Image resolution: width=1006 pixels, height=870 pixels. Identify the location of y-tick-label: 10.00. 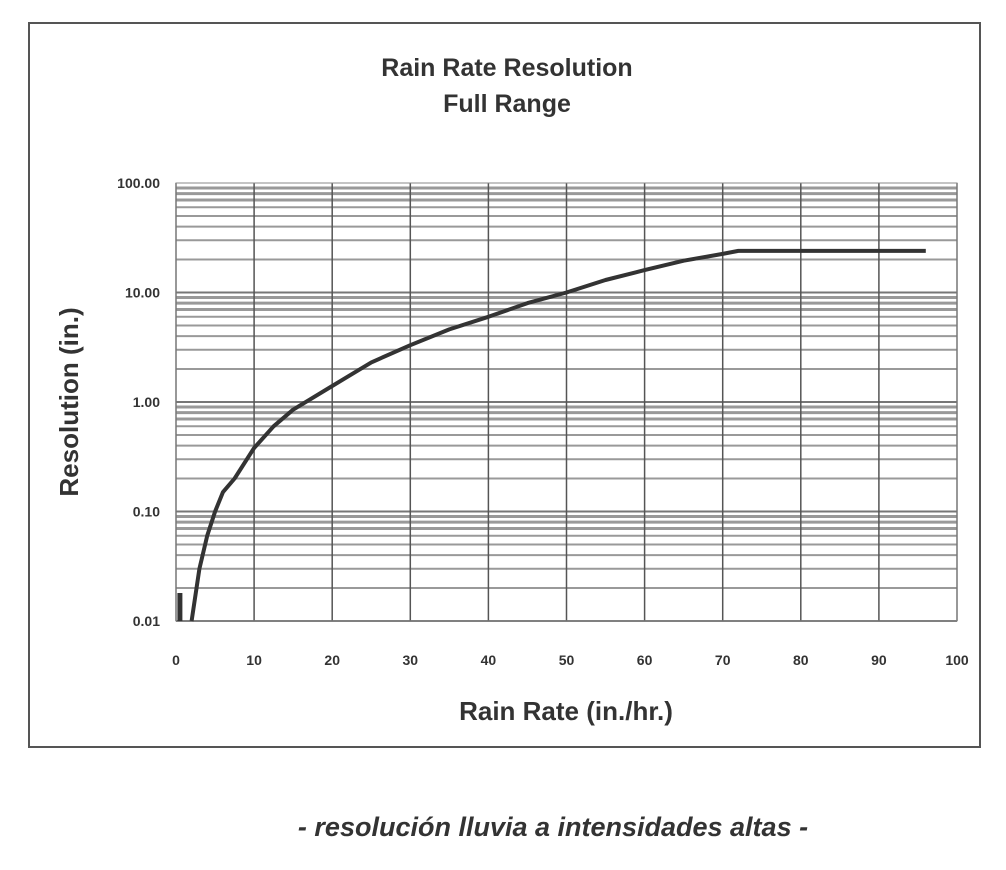
(142, 293).